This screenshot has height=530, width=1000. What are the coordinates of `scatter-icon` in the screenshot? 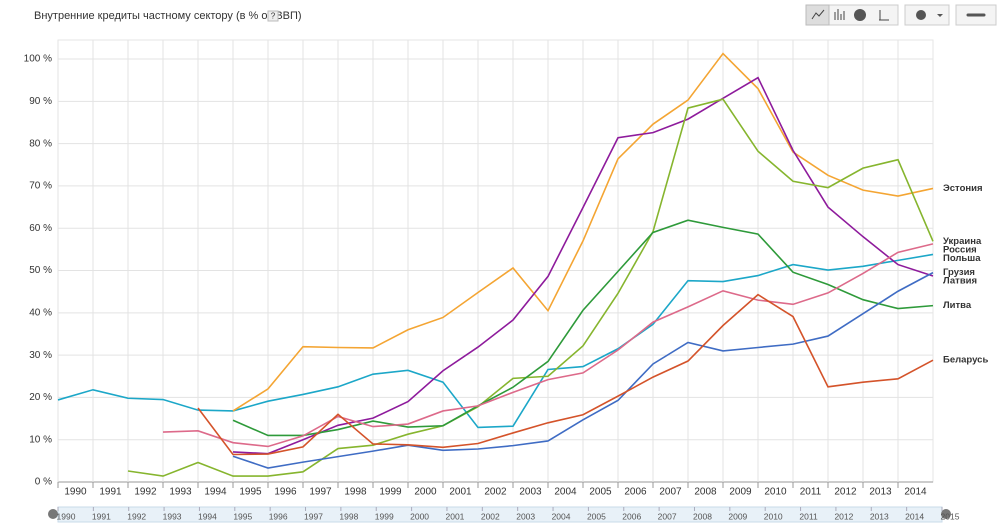 It's located at (884, 15).